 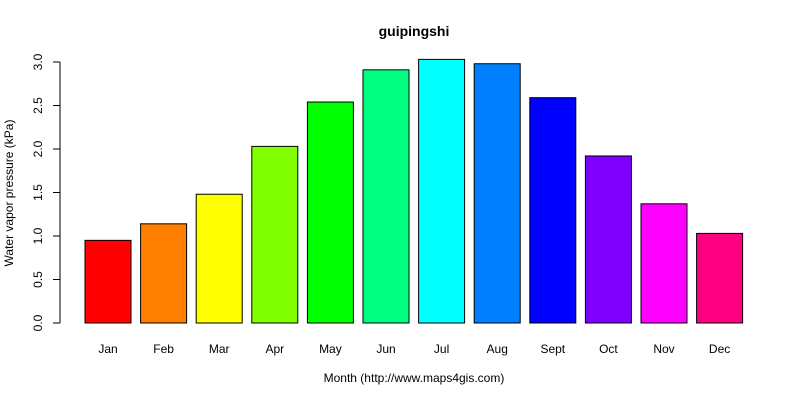 What do you see at coordinates (385, 349) in the screenshot?
I see `x-tick-label: Jun` at bounding box center [385, 349].